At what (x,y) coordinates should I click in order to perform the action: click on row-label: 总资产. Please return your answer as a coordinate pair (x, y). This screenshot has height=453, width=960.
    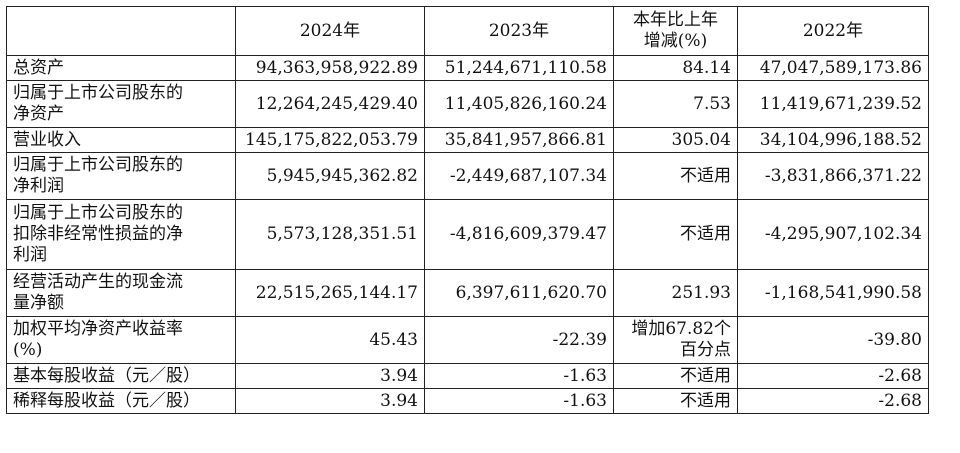
    Looking at the image, I should click on (121, 68).